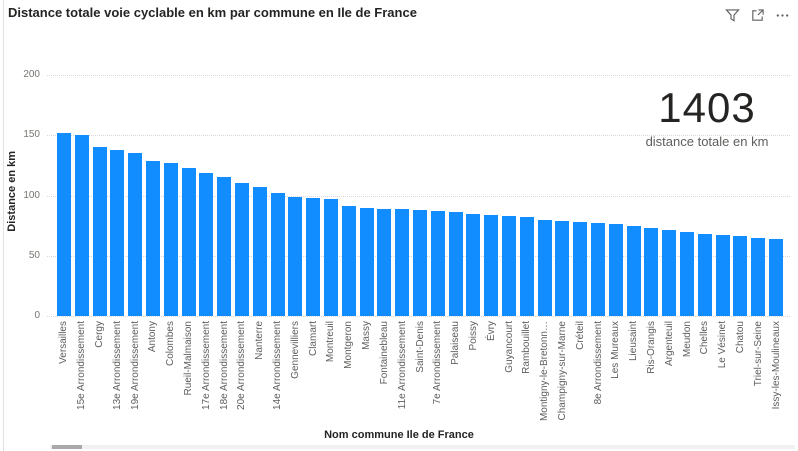  I want to click on x-axis-label: Cergy, so click(99, 334).